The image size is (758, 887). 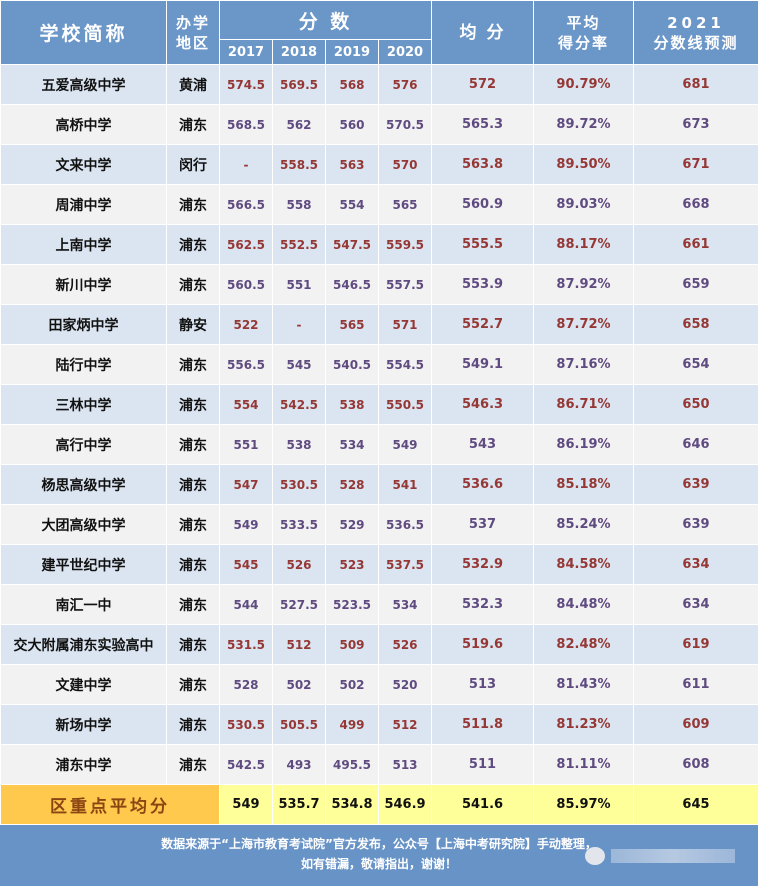 What do you see at coordinates (405, 604) in the screenshot?
I see `year-score: 534` at bounding box center [405, 604].